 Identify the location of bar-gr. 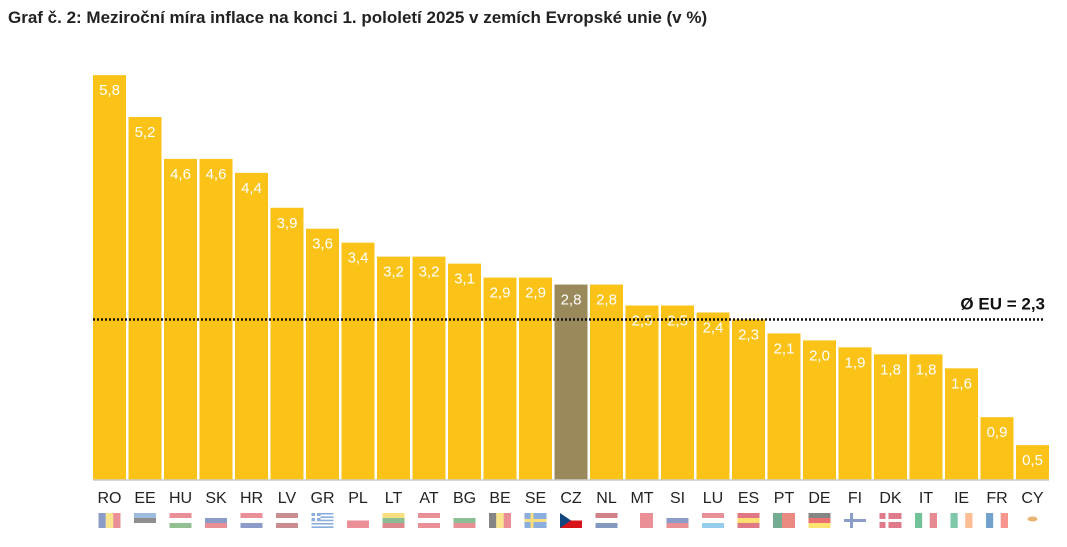
(322, 354).